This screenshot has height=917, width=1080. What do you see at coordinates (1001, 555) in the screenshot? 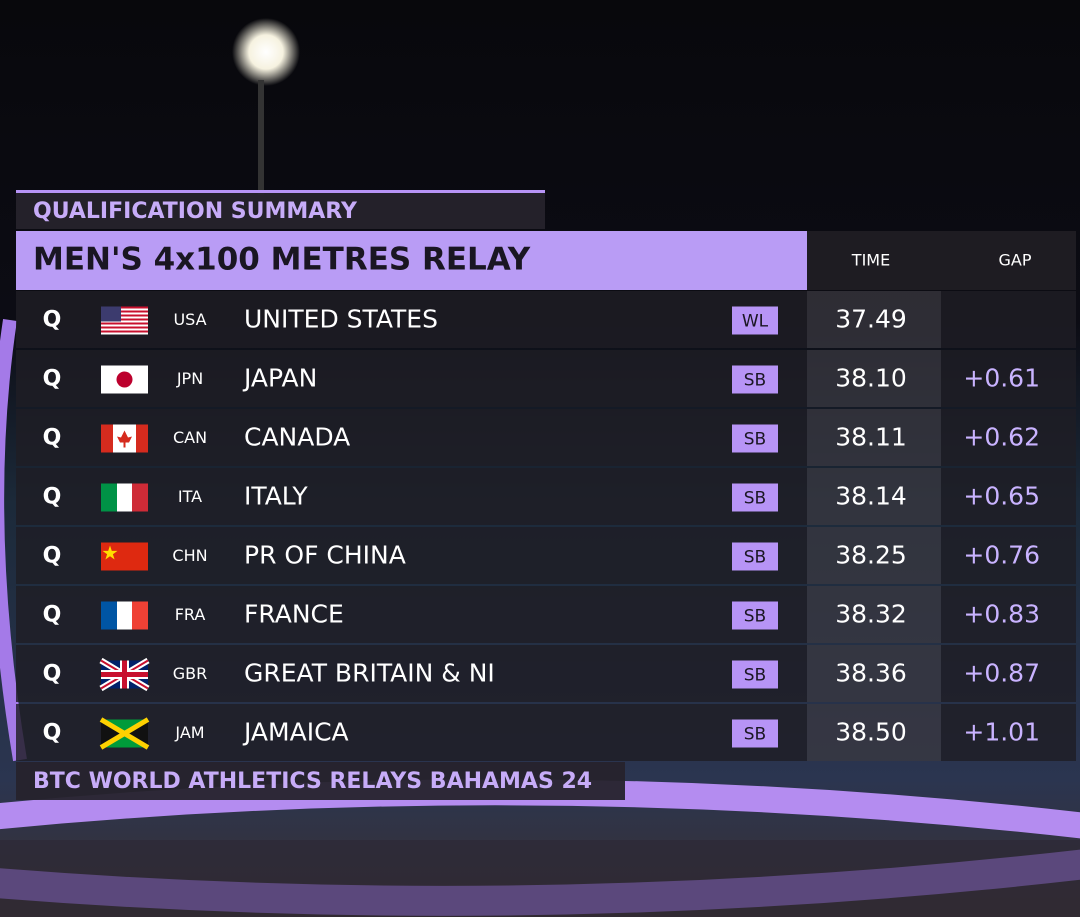
I see `gap: +0.76` at bounding box center [1001, 555].